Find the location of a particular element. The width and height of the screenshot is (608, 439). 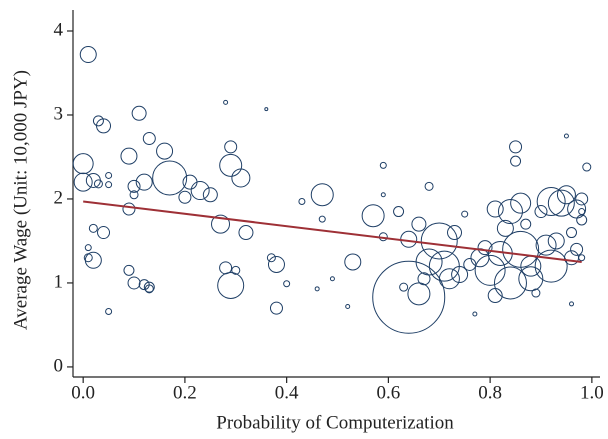

x-tick-label: 0.0 is located at coordinates (83, 392).